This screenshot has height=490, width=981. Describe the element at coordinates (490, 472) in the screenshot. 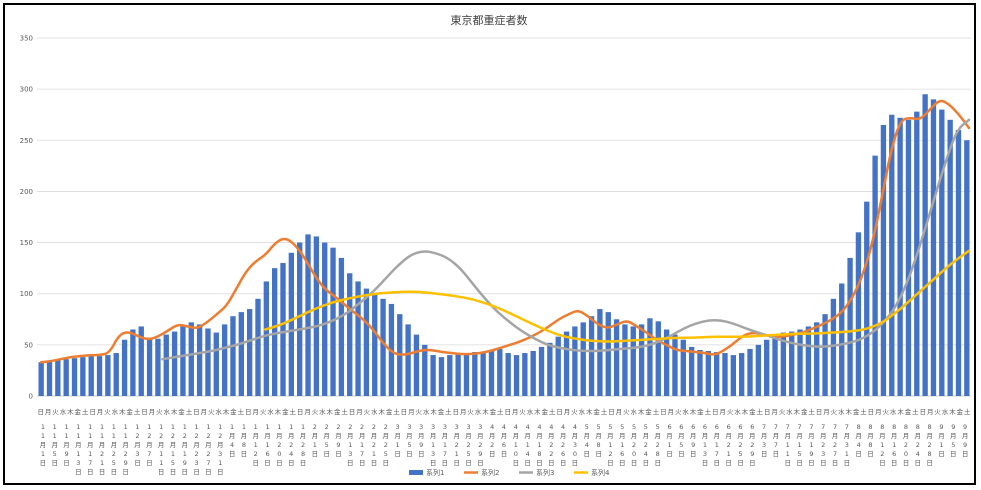

I see `legend-label: 系列2` at that location.